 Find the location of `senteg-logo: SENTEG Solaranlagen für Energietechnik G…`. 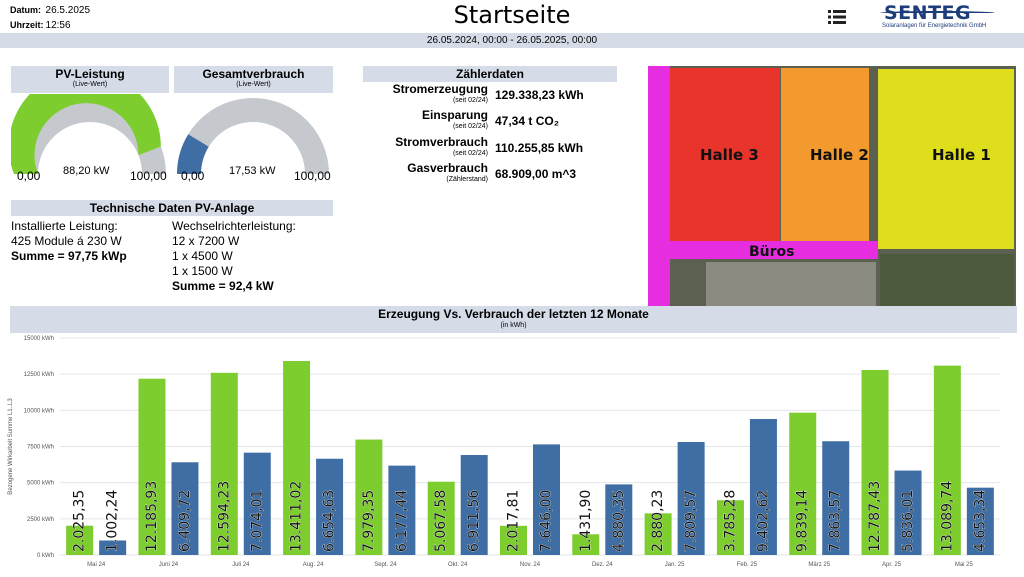

senteg-logo: SENTEG Solaranlagen für Energietechnik G… is located at coordinates (936, 19).